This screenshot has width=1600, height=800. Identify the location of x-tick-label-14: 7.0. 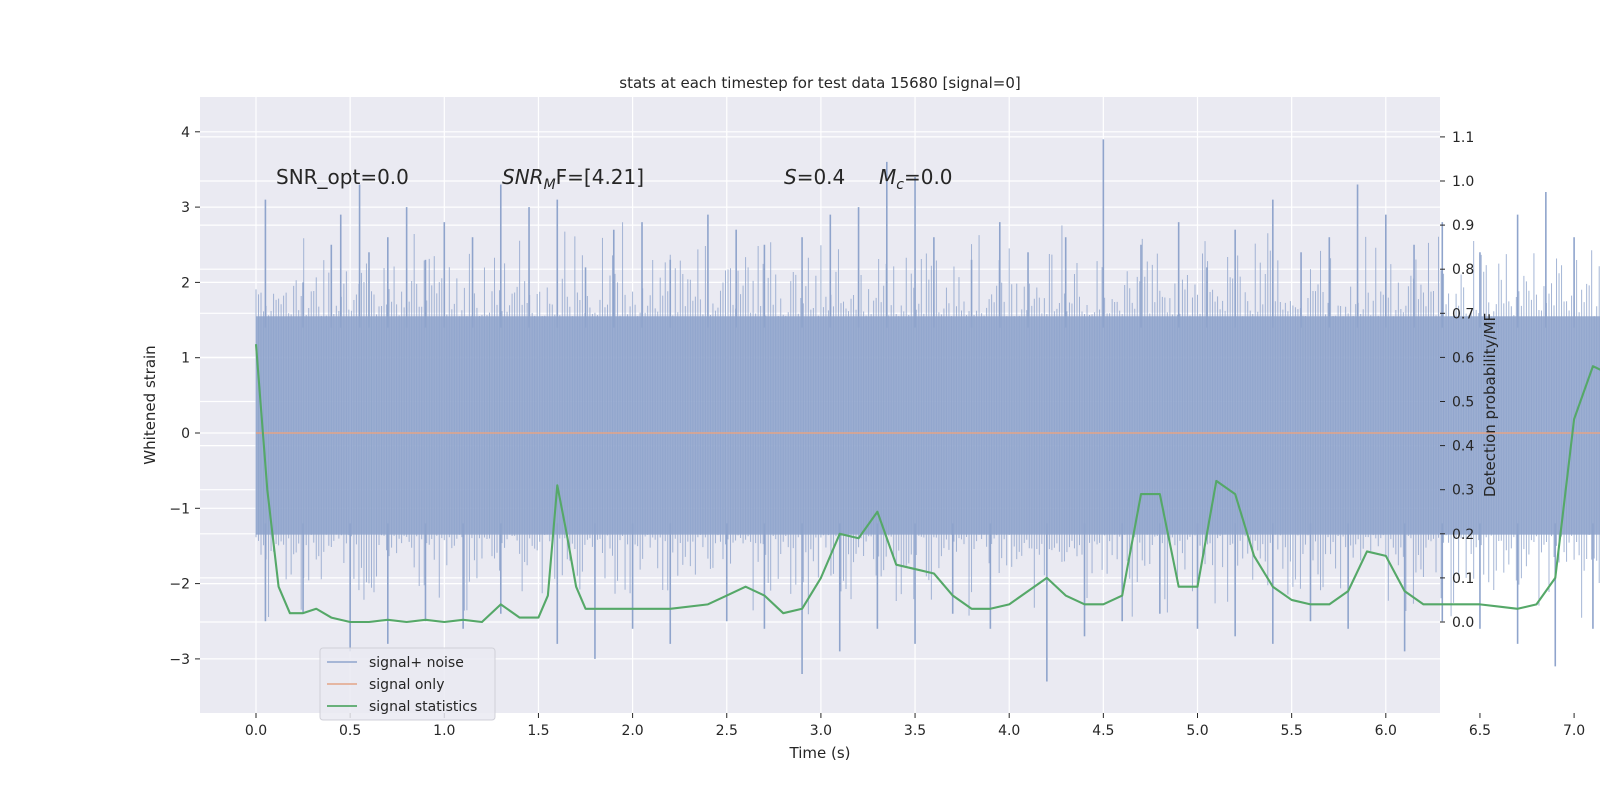
(1574, 731).